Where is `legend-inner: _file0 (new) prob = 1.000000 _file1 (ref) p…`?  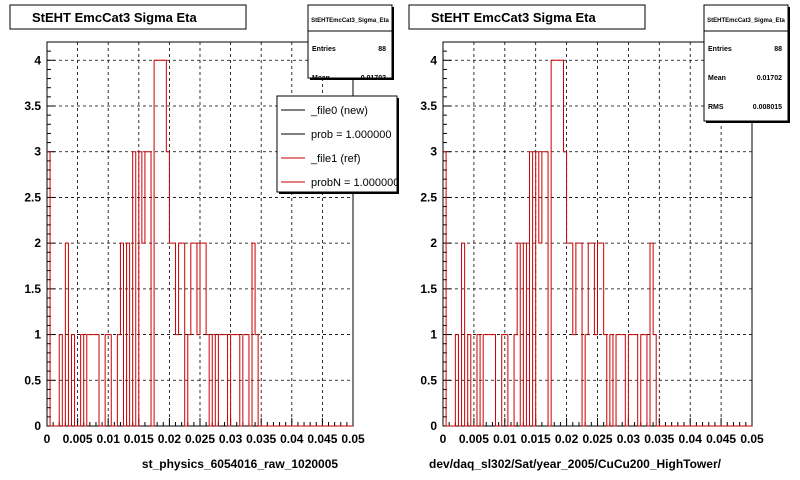 legend-inner: _file0 (new) prob = 1.000000 _file1 (ref) p… is located at coordinates (337, 144).